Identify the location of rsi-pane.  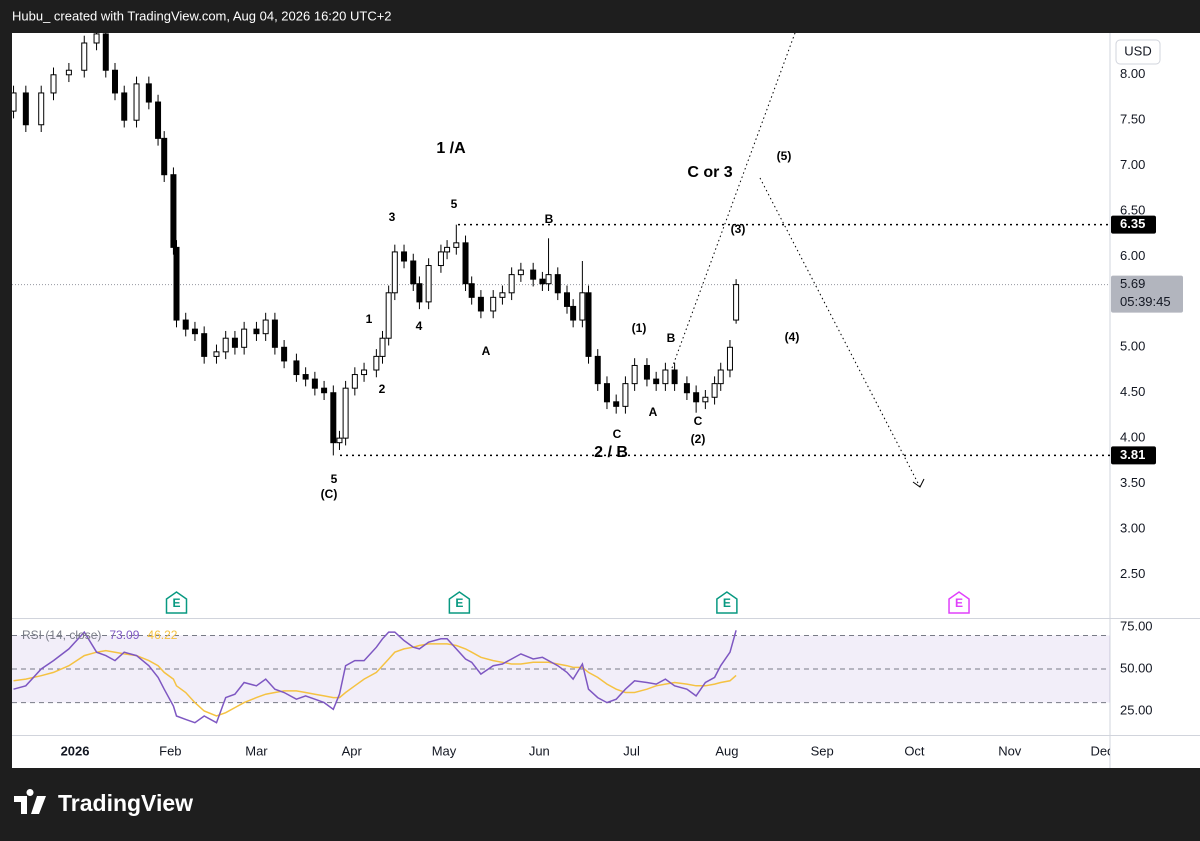
(561, 677).